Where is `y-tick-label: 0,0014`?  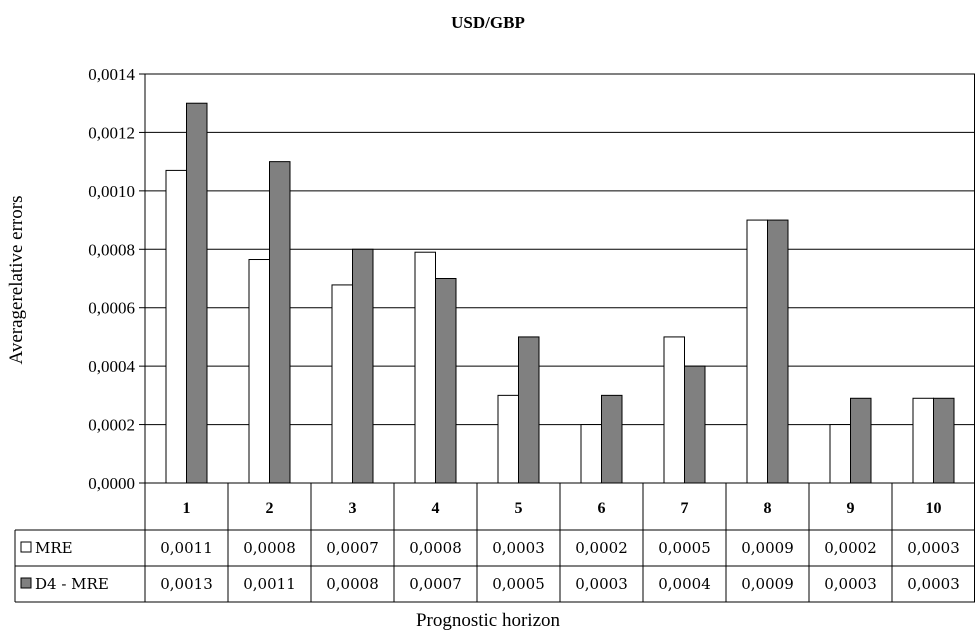
y-tick-label: 0,0014 is located at coordinates (111, 74).